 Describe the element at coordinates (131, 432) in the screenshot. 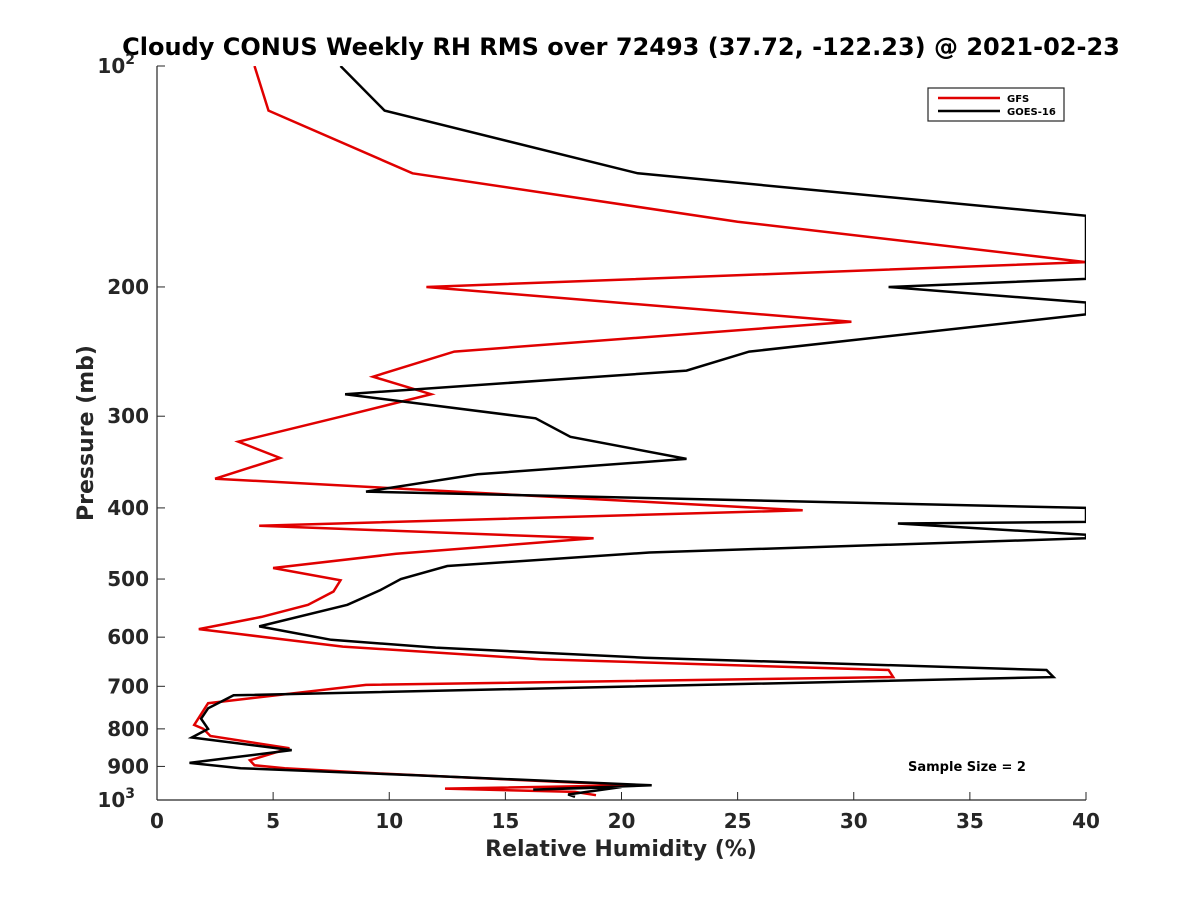

I see `y-axis: 10² 200 300 400 500 600 700 800 900 10³` at that location.